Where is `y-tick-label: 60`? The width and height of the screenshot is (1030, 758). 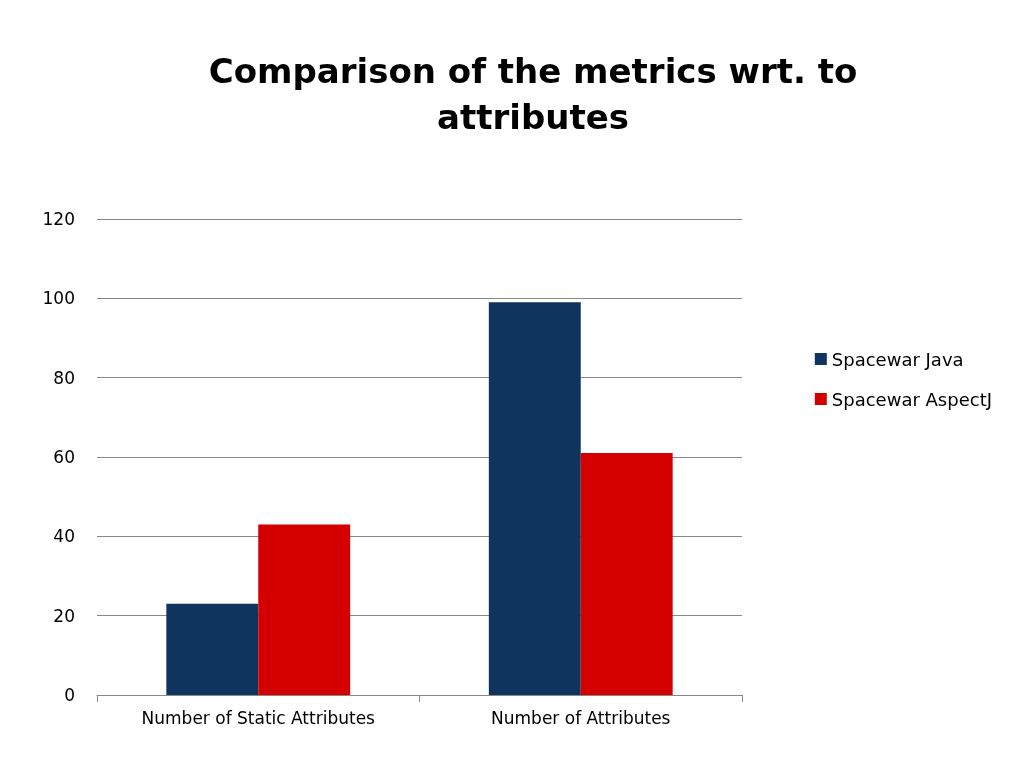 y-tick-label: 60 is located at coordinates (64, 457).